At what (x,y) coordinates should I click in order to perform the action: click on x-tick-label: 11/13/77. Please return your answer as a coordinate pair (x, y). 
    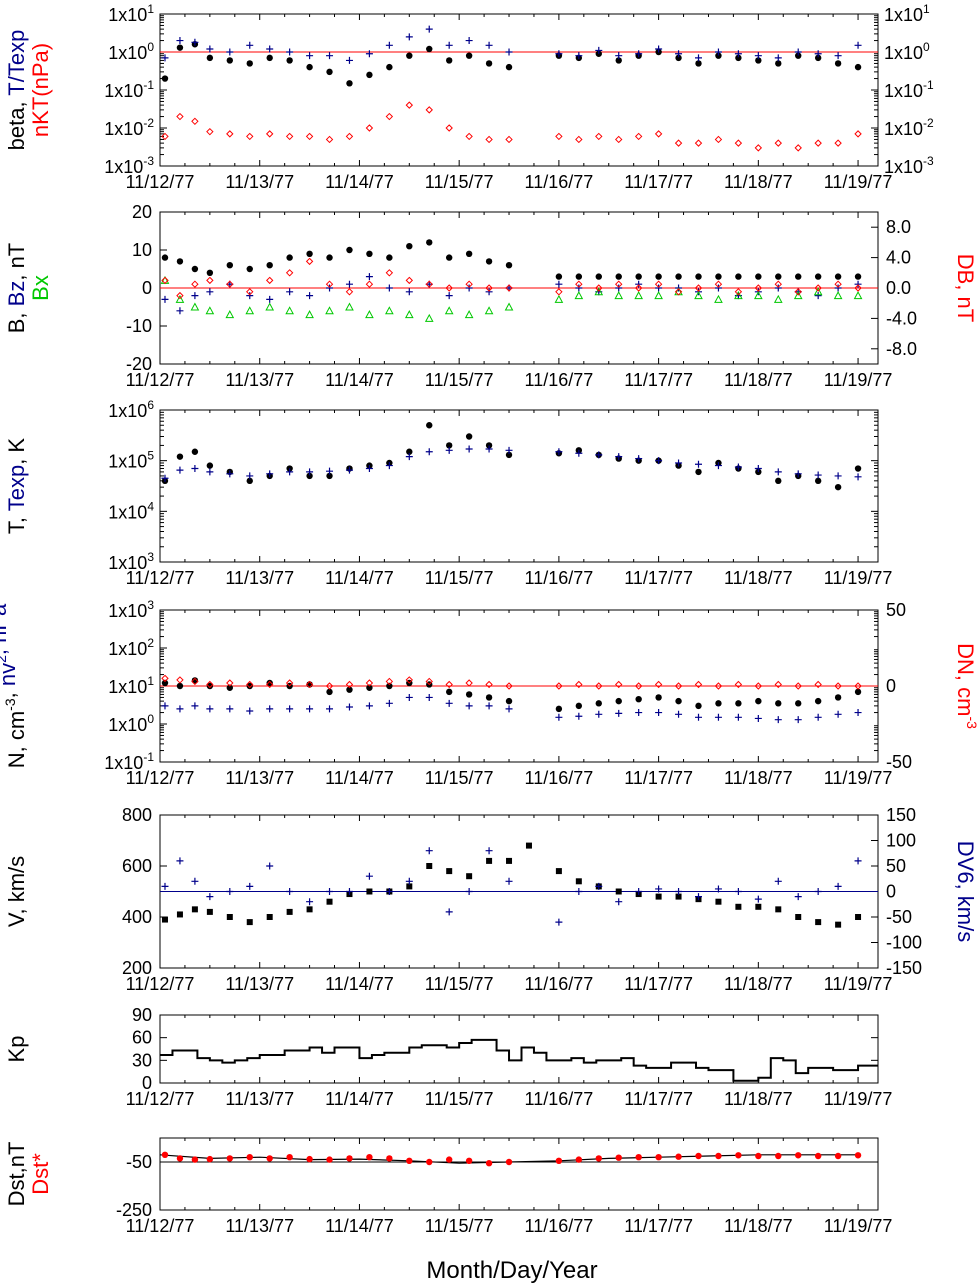
    Looking at the image, I should click on (259, 380).